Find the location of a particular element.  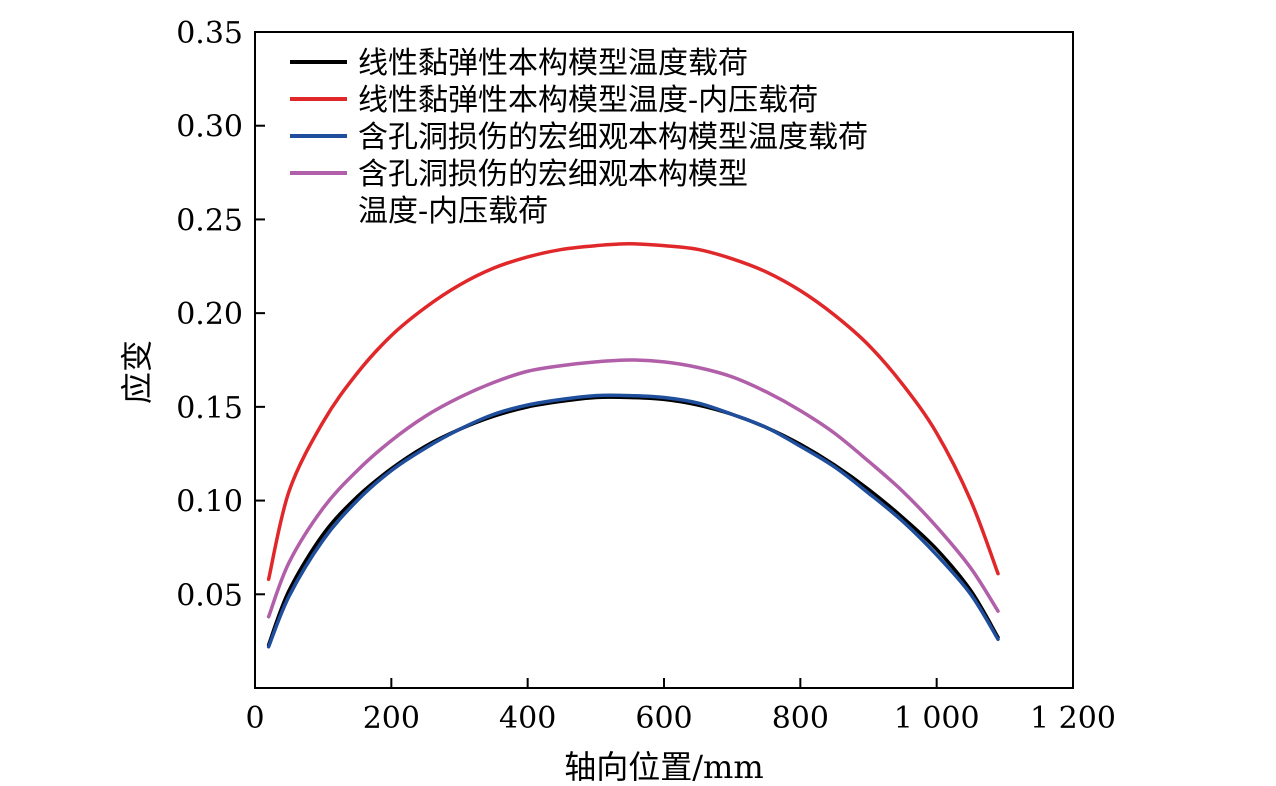

x-tick-label: 0 is located at coordinates (254, 718).